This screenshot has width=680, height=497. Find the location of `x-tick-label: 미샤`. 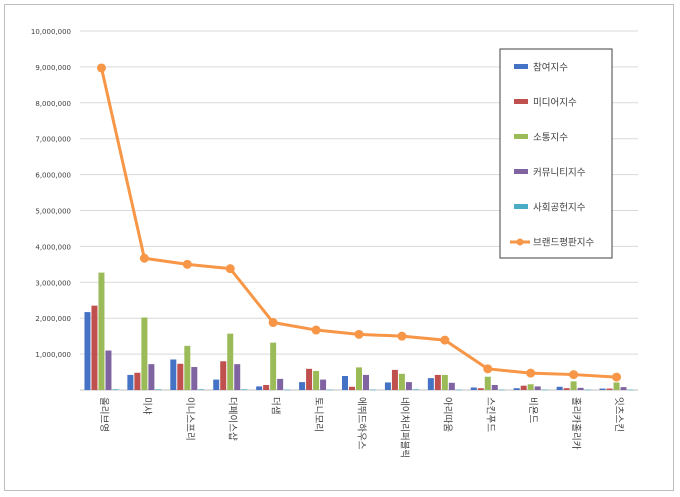

x-tick-label: 미샤 is located at coordinates (146, 406).